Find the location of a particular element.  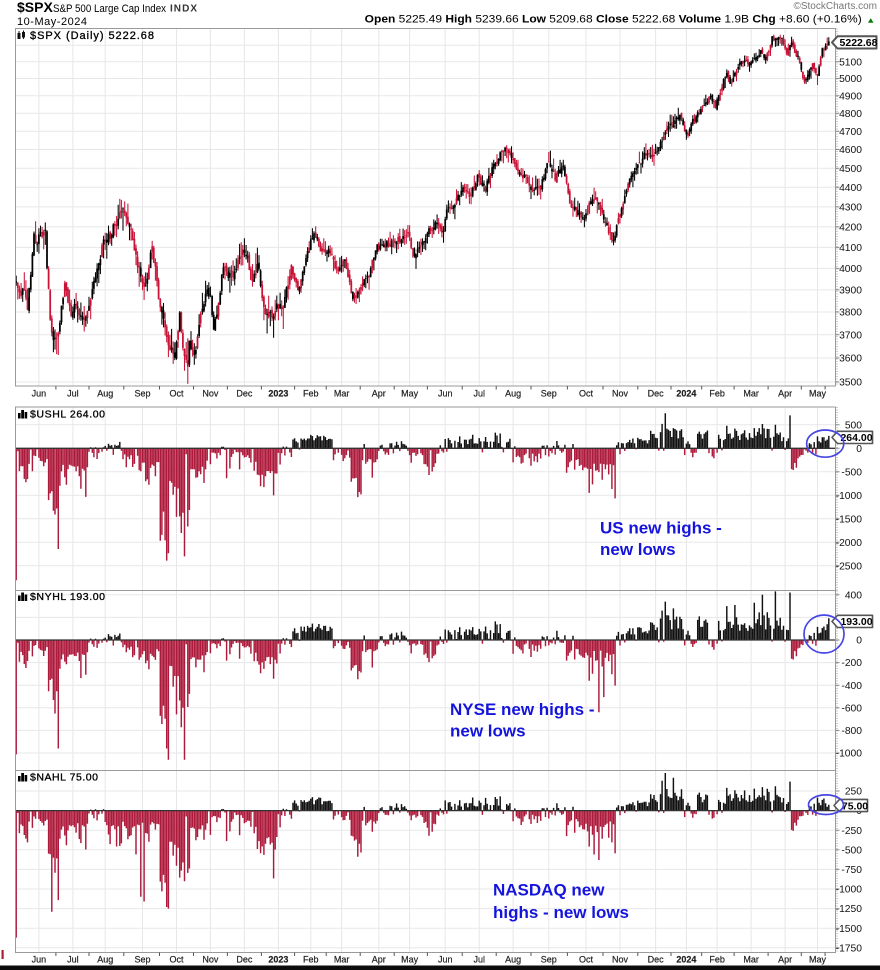

svg-text: -800 is located at coordinates (851, 731).